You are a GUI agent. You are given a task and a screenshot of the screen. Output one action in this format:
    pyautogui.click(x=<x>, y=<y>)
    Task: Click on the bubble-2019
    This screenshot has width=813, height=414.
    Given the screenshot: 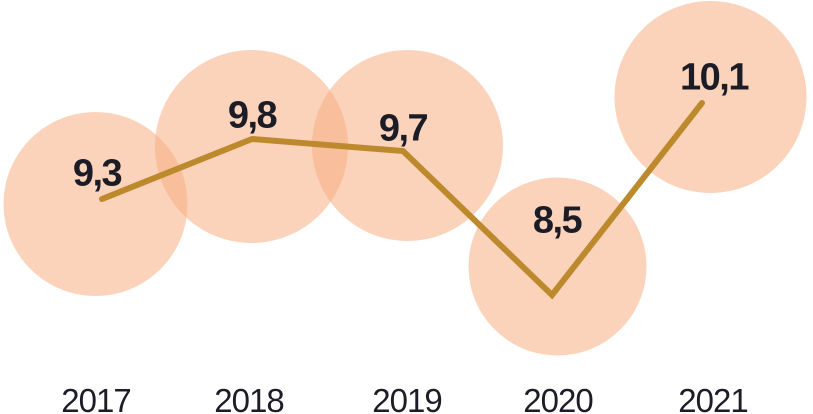 What is the action you would take?
    pyautogui.click(x=407, y=145)
    